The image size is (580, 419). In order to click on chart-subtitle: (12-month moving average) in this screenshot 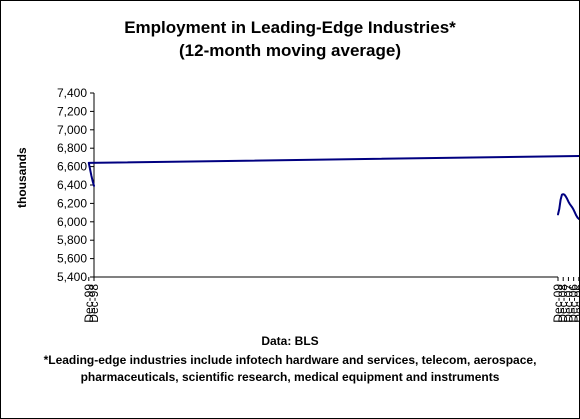, I will do `click(290, 50)`.